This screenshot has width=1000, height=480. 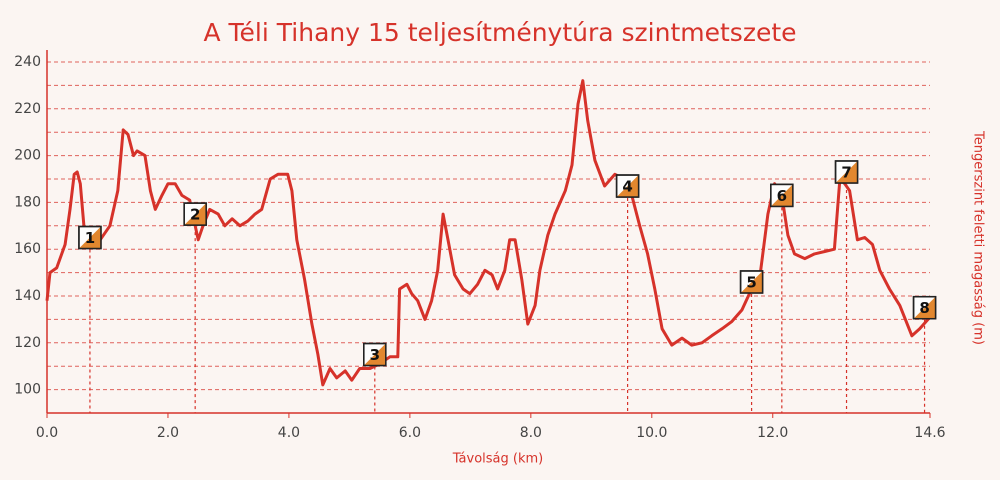 I want to click on checkpoint-label: 8, so click(x=924, y=308).